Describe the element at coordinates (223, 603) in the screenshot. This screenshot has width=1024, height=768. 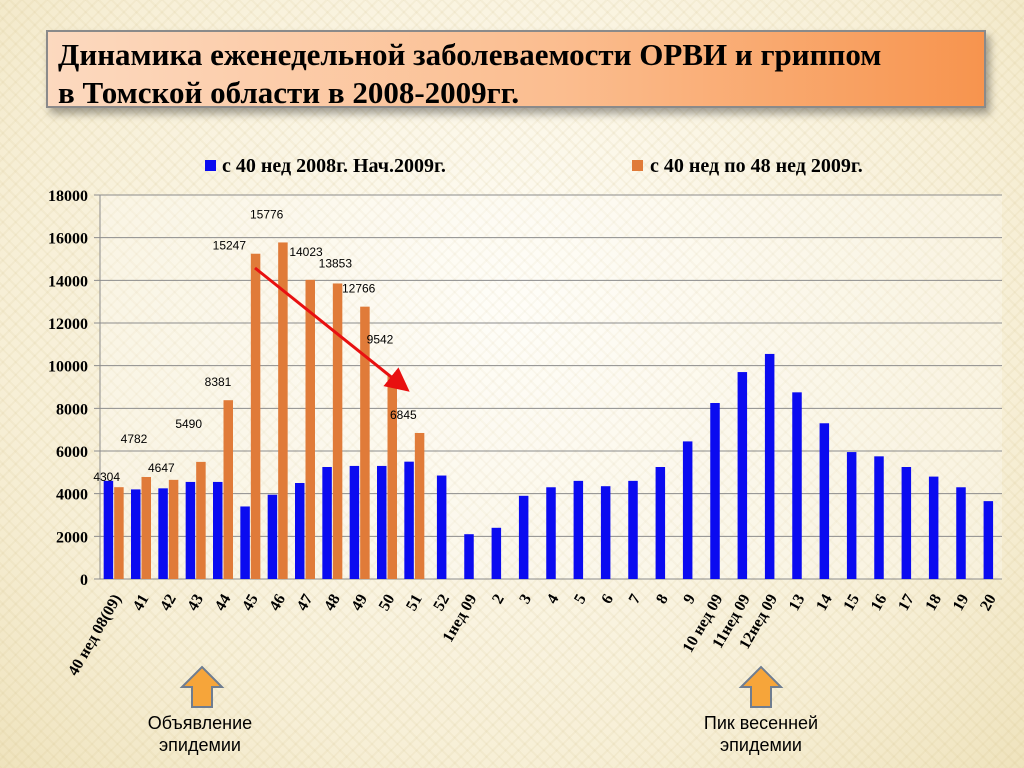
I see `x-tick-label: 44` at that location.